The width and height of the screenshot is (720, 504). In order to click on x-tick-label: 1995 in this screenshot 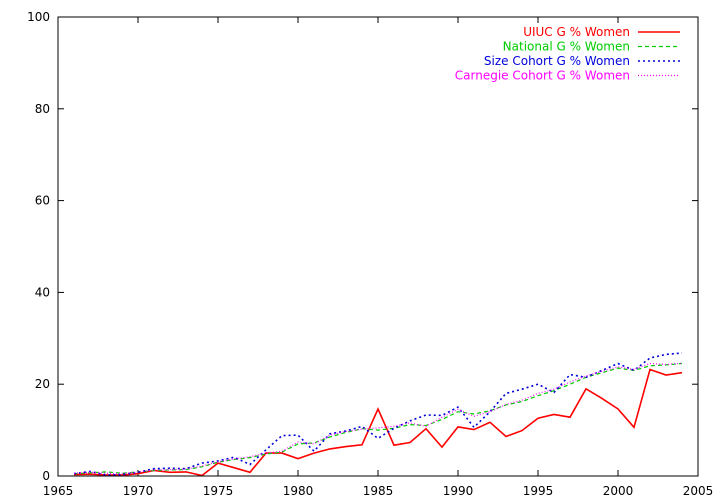, I will do `click(538, 491)`.